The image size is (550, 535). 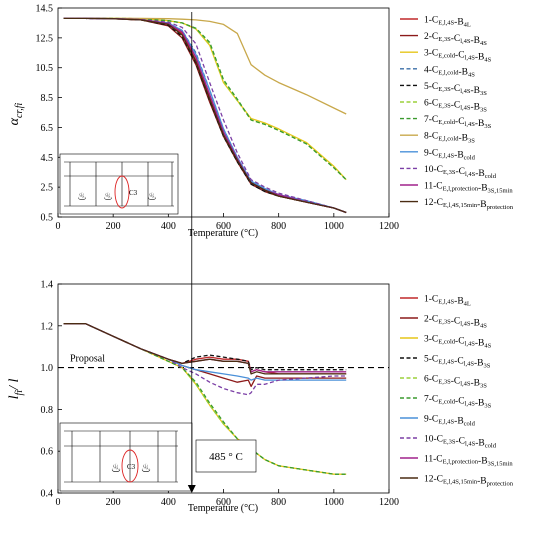 I want to click on bottom-legend-entry: 12-CE,l,4S,15min-Bprotection, so click(x=469, y=481).